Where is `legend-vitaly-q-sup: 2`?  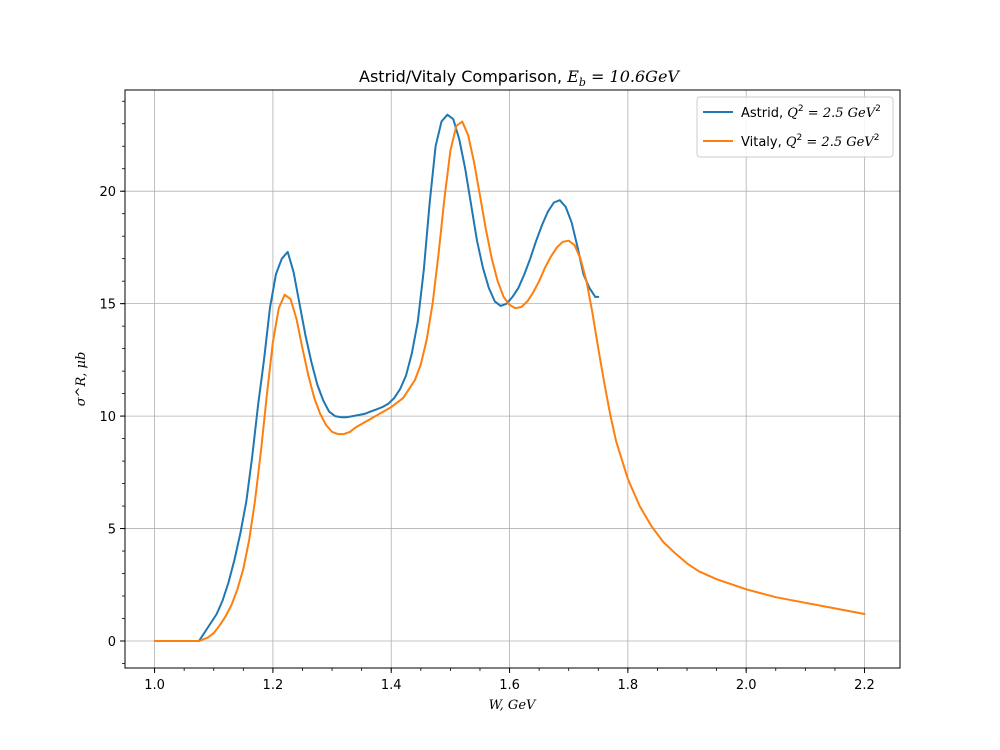
legend-vitaly-q-sup: 2 is located at coordinates (800, 138).